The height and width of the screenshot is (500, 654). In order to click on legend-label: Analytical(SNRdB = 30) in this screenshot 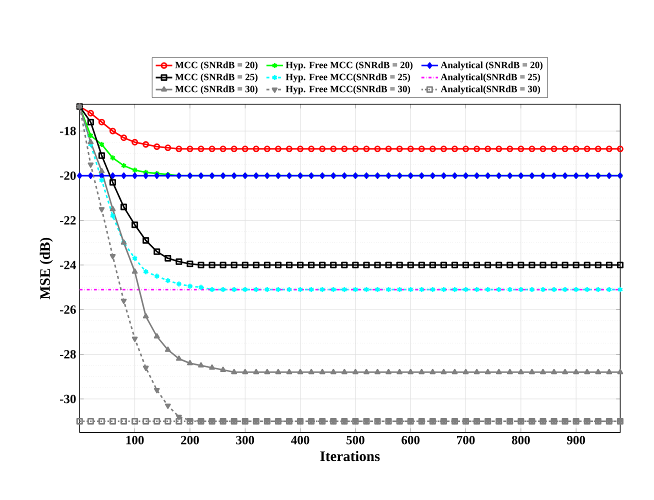, I will do `click(490, 89)`.